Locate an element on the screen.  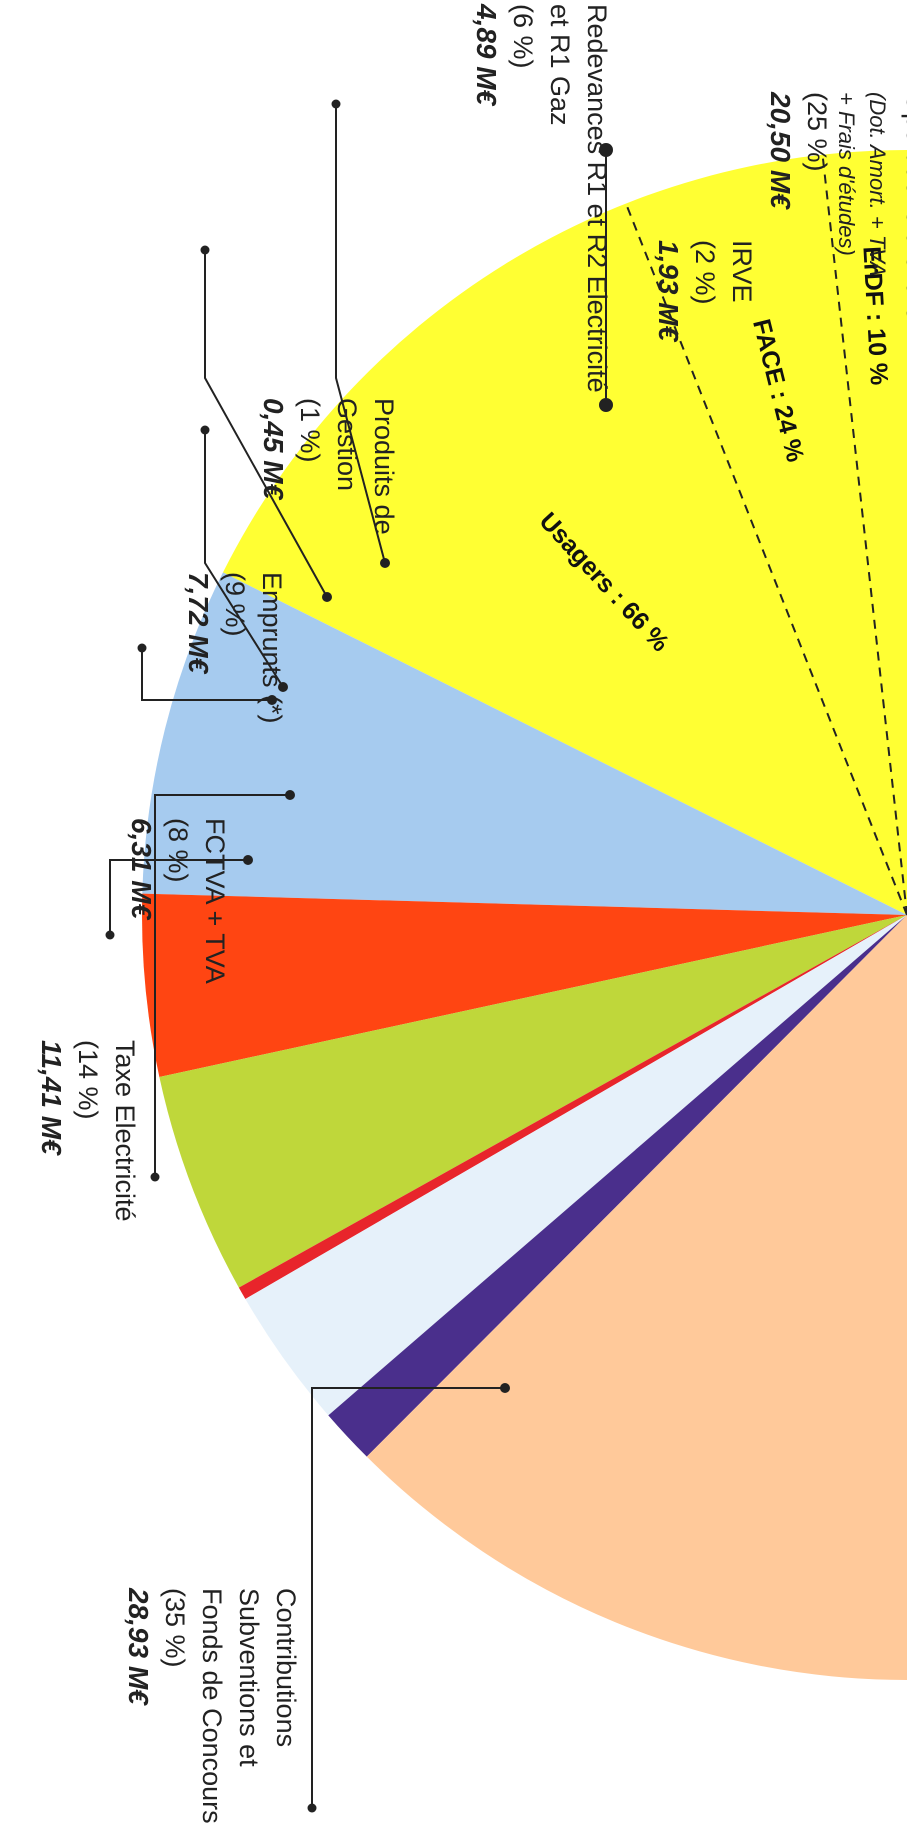
leader-anchor-dot-taxe is located at coordinates (290, 795).